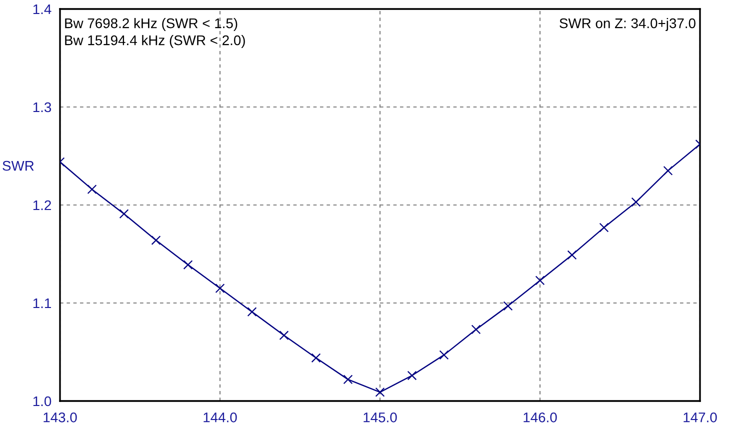 The height and width of the screenshot is (434, 731). Describe the element at coordinates (42, 205) in the screenshot. I see `y-tick-label: 1.2` at that location.